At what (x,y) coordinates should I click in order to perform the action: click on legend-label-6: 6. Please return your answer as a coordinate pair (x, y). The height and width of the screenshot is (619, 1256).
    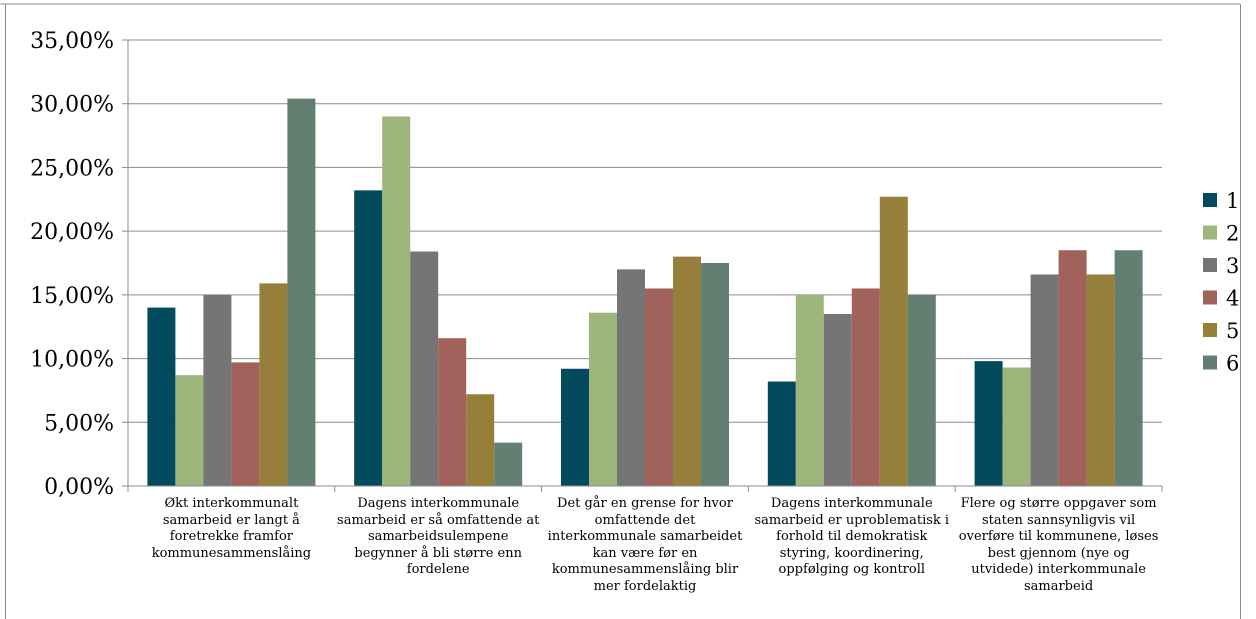
    Looking at the image, I should click on (1232, 364).